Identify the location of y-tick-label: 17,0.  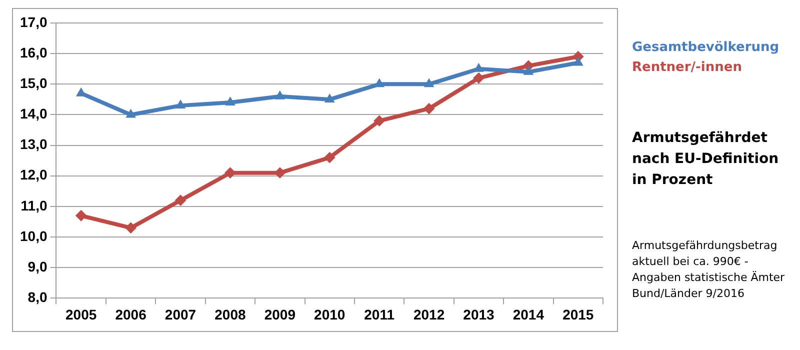
(34, 22).